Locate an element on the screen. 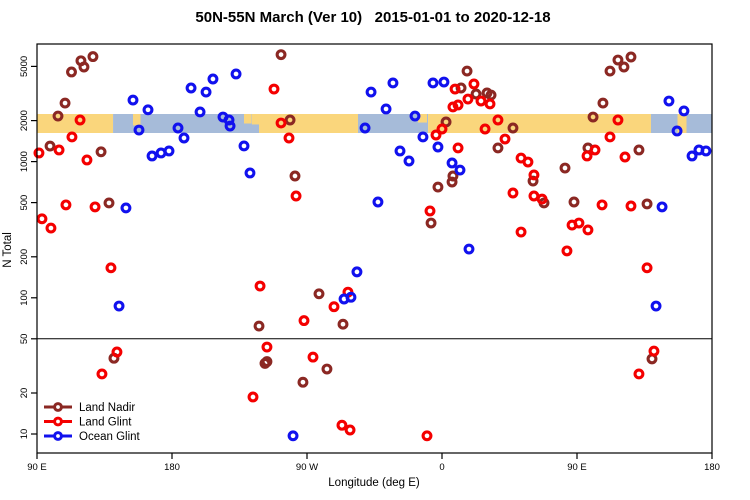 This screenshot has height=500, width=750. y-tick-label: 10 is located at coordinates (24, 434).